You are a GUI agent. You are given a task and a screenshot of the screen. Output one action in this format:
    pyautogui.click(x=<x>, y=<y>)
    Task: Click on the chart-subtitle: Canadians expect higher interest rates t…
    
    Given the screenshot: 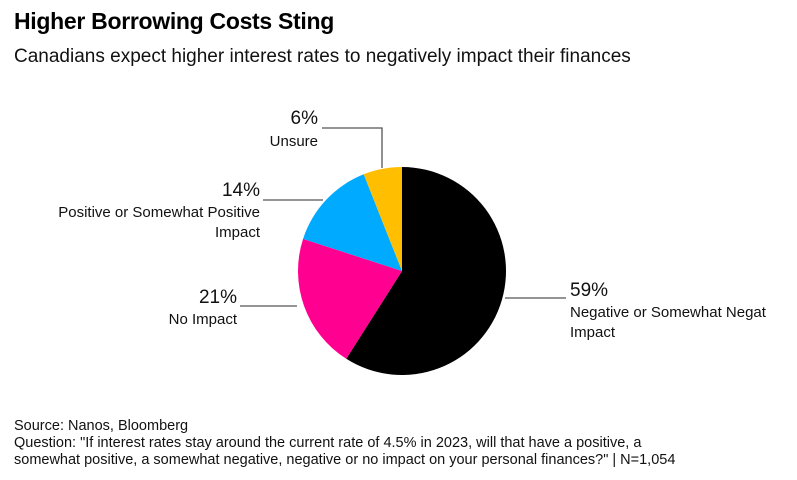 What is the action you would take?
    pyautogui.click(x=322, y=56)
    